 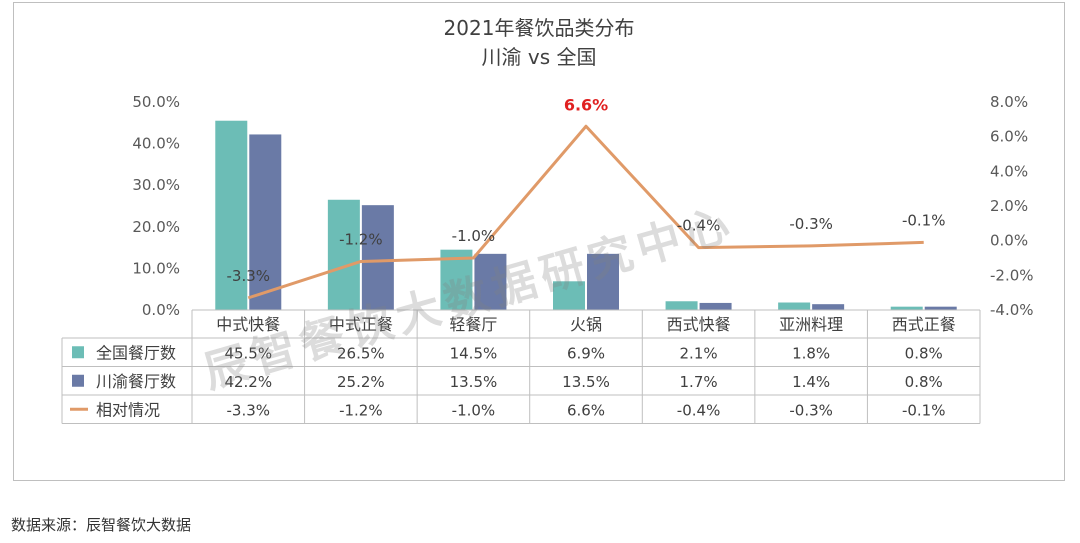 I want to click on y-right-tick-label: -2.0%, so click(x=1012, y=275).